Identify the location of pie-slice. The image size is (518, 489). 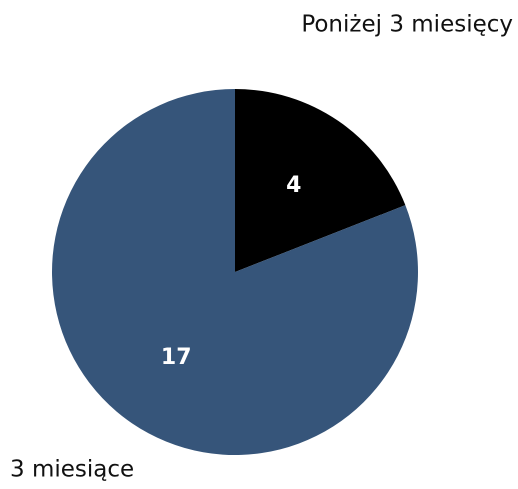
(320, 180).